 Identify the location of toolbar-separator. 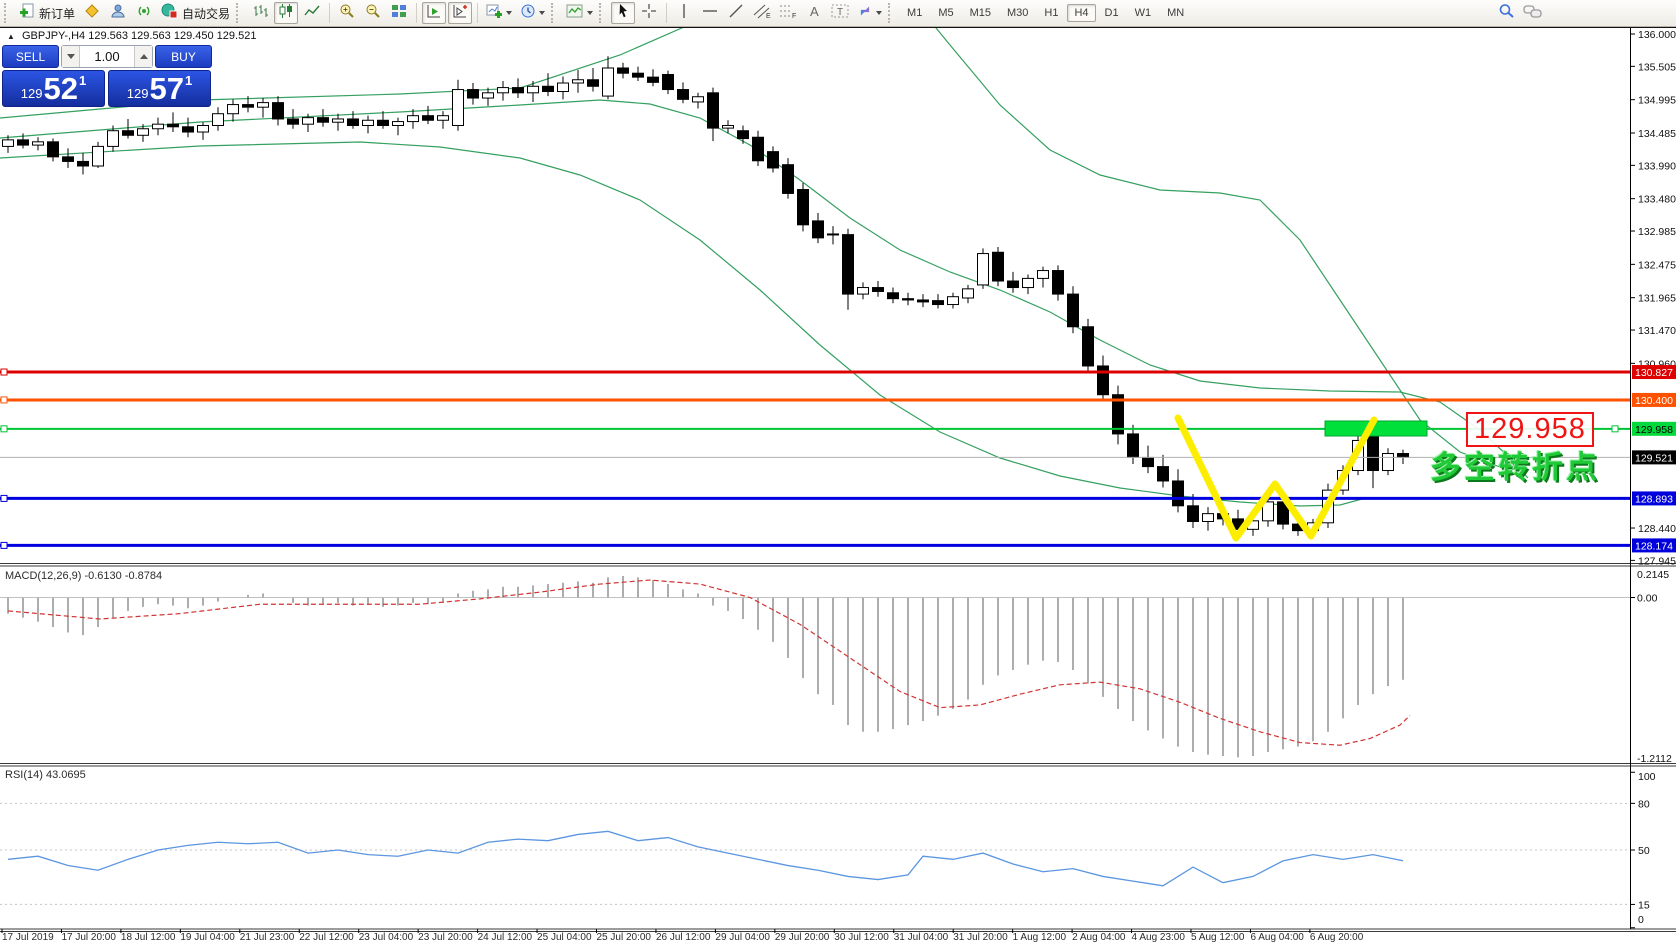
(417, 13).